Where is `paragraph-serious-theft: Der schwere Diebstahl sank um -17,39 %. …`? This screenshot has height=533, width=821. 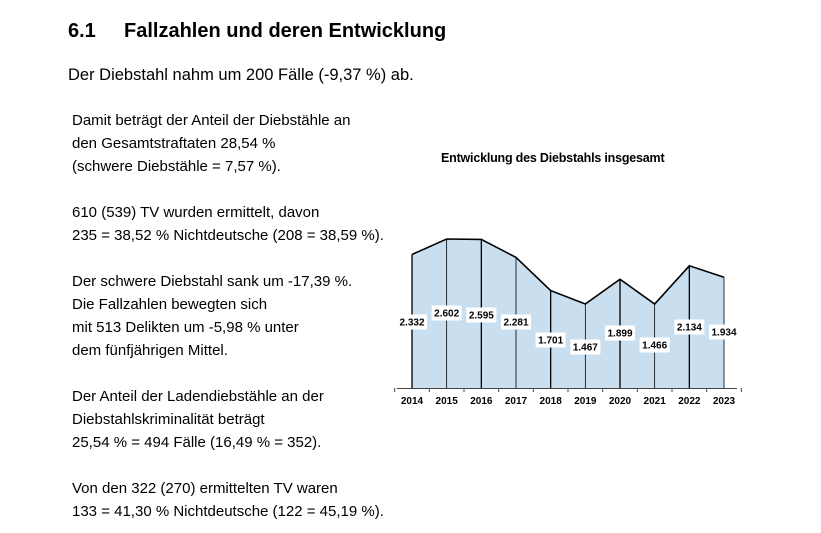 paragraph-serious-theft: Der schwere Diebstahl sank um -17,39 %. … is located at coordinates (212, 316).